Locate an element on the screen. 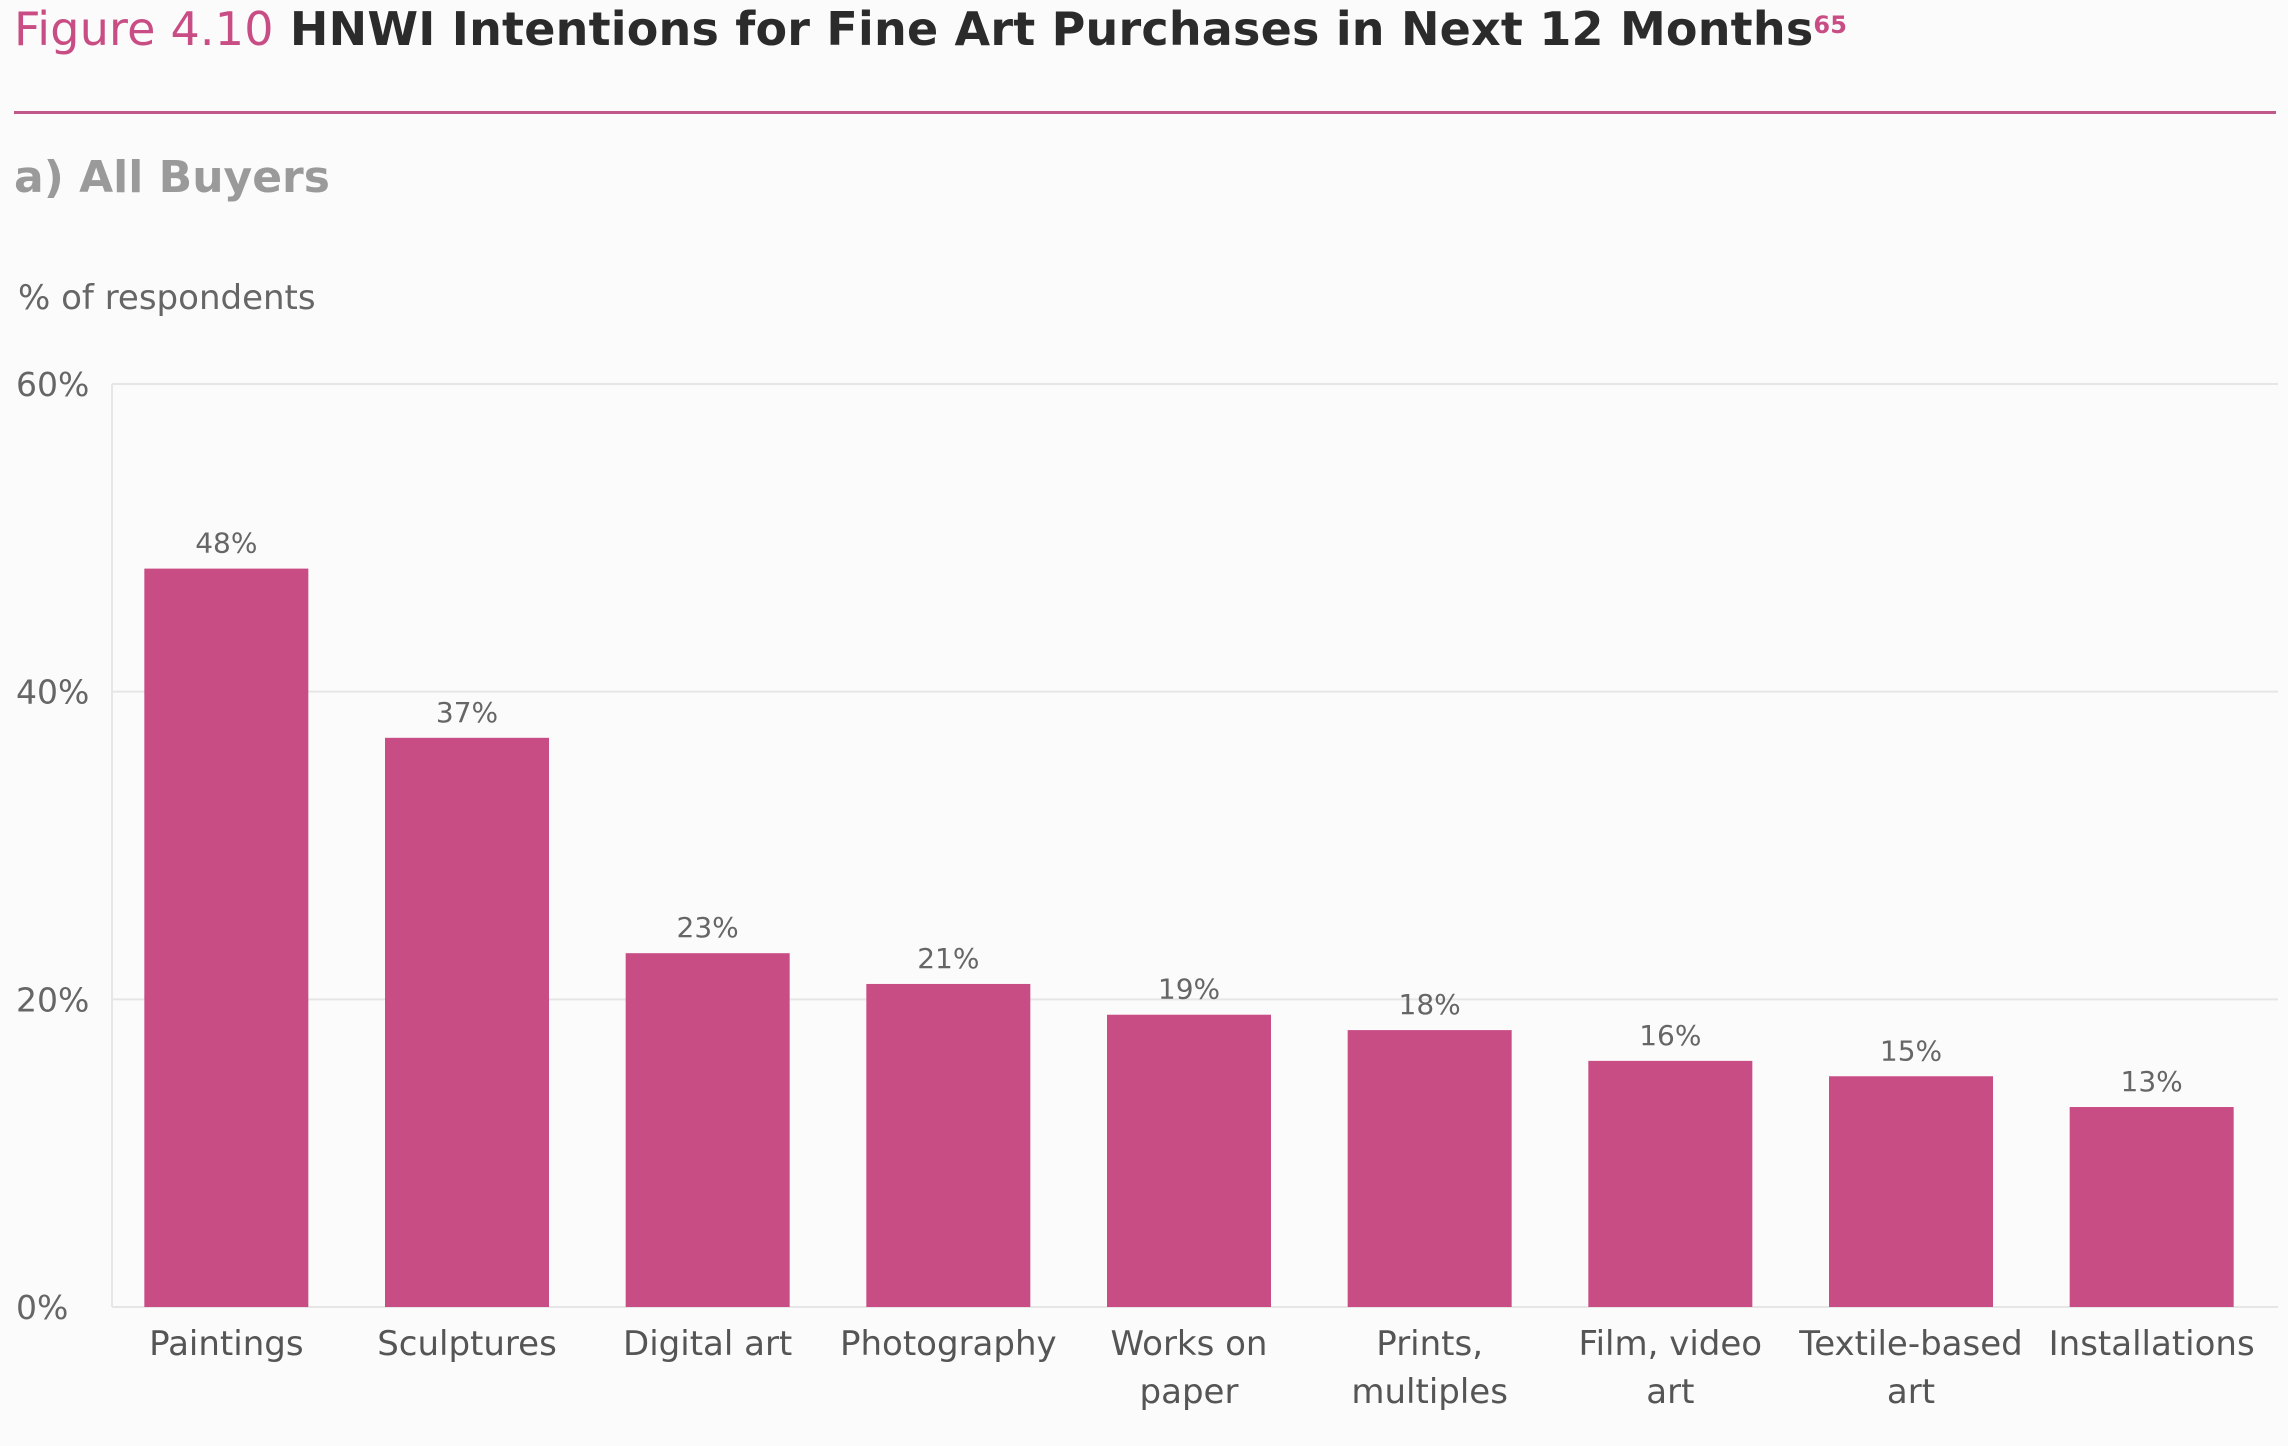 This screenshot has width=2288, height=1446. figure-label: Figure 4.10 is located at coordinates (144, 29).